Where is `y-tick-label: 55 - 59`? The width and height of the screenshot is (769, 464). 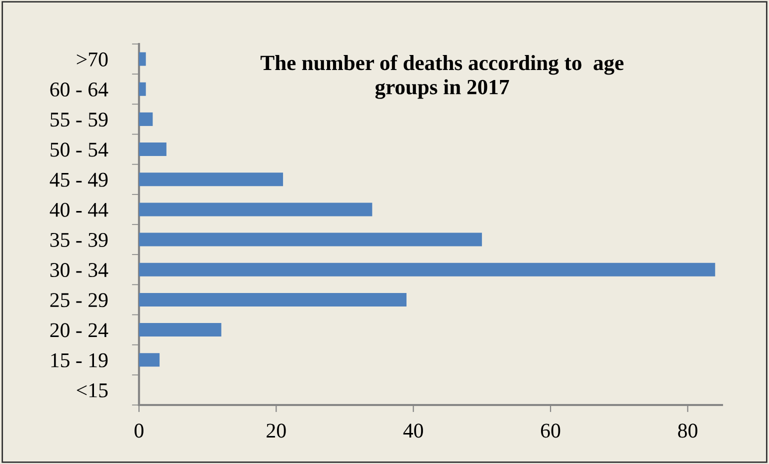 y-tick-label: 55 - 59 is located at coordinates (79, 119).